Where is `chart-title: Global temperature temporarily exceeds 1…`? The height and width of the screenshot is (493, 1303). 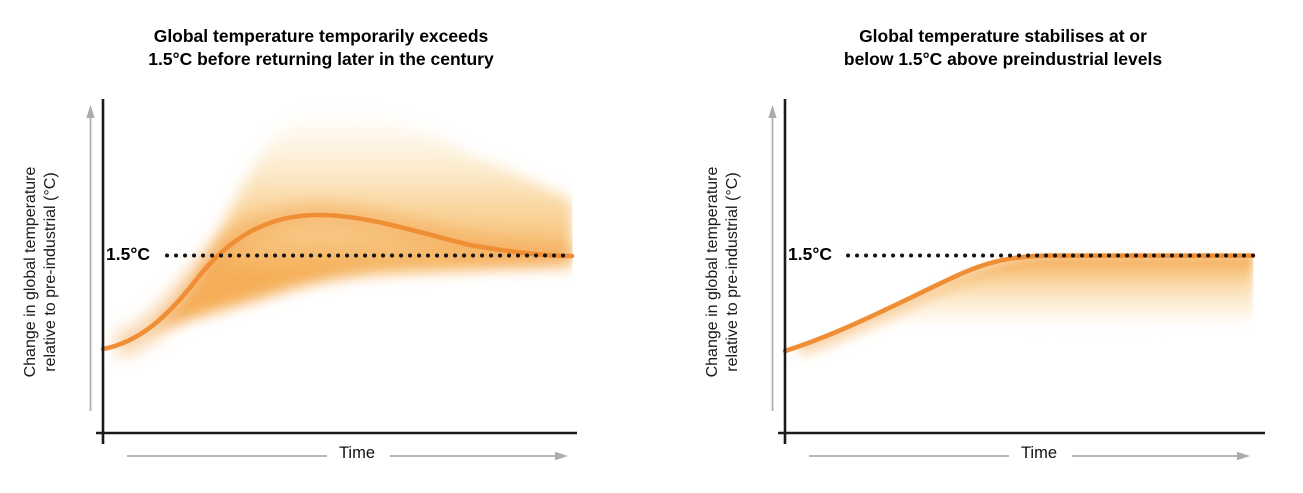
chart-title: Global temperature temporarily exceeds 1… is located at coordinates (321, 48).